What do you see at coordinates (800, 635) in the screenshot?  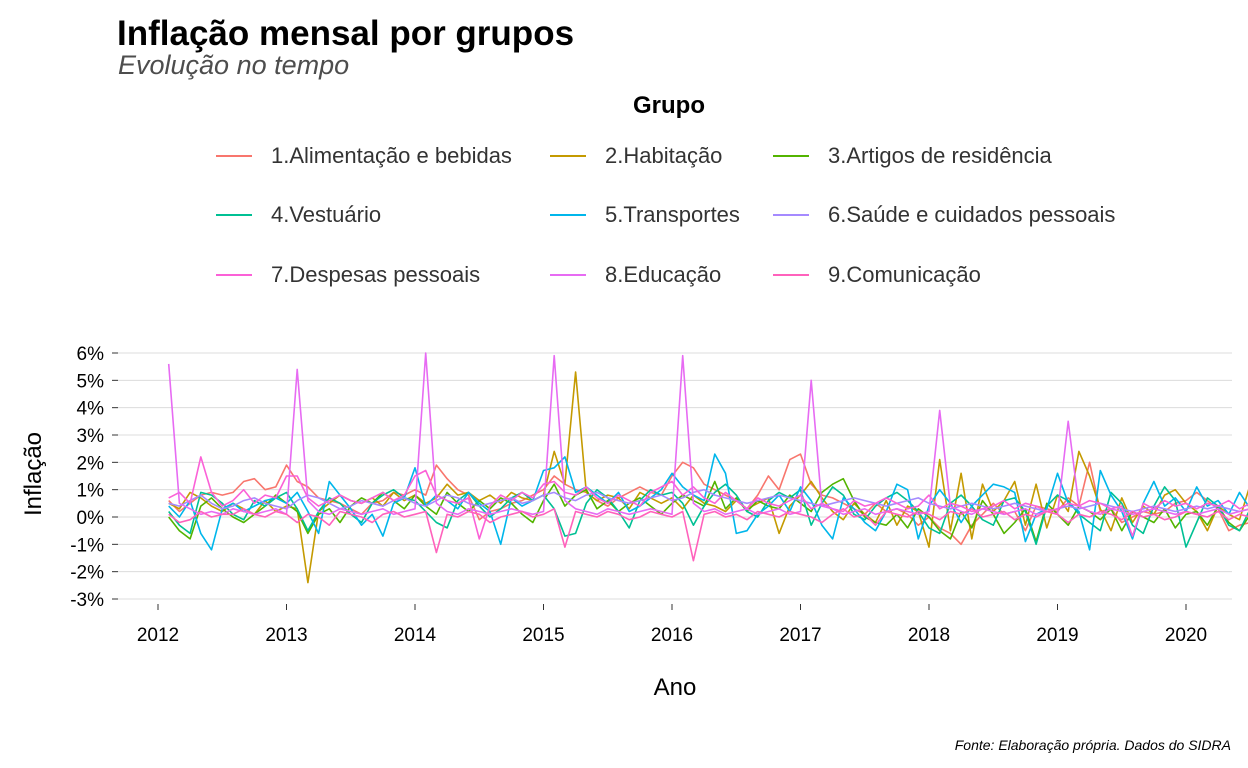 I see `x-tick-label: 2017` at bounding box center [800, 635].